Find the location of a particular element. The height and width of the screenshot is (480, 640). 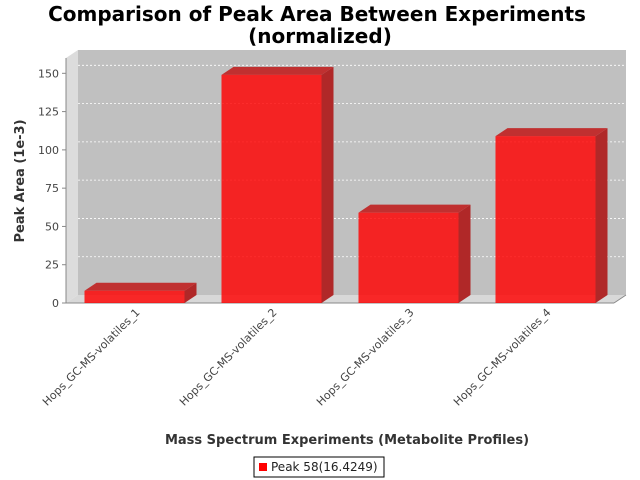

plot-left-wall is located at coordinates (72, 176).